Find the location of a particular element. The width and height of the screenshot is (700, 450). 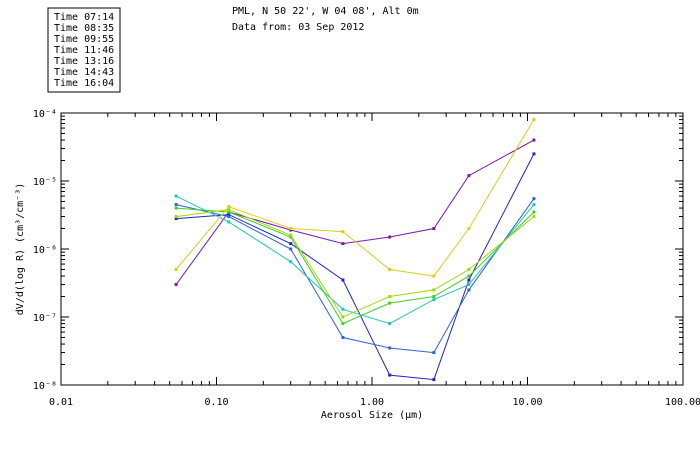

legend-entry: Time 11:46 is located at coordinates (84, 50).